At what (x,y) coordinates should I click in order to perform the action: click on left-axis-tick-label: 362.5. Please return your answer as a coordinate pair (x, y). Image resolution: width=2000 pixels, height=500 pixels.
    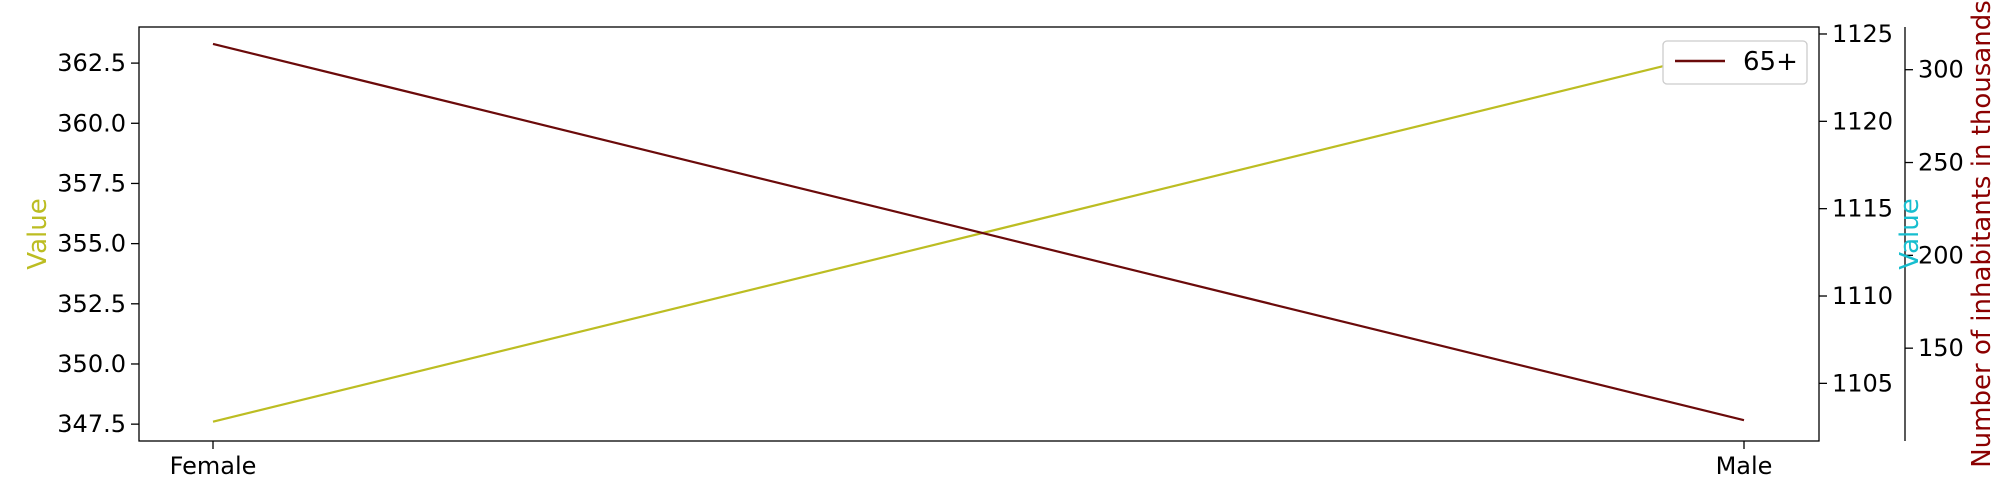
    Looking at the image, I should click on (91, 63).